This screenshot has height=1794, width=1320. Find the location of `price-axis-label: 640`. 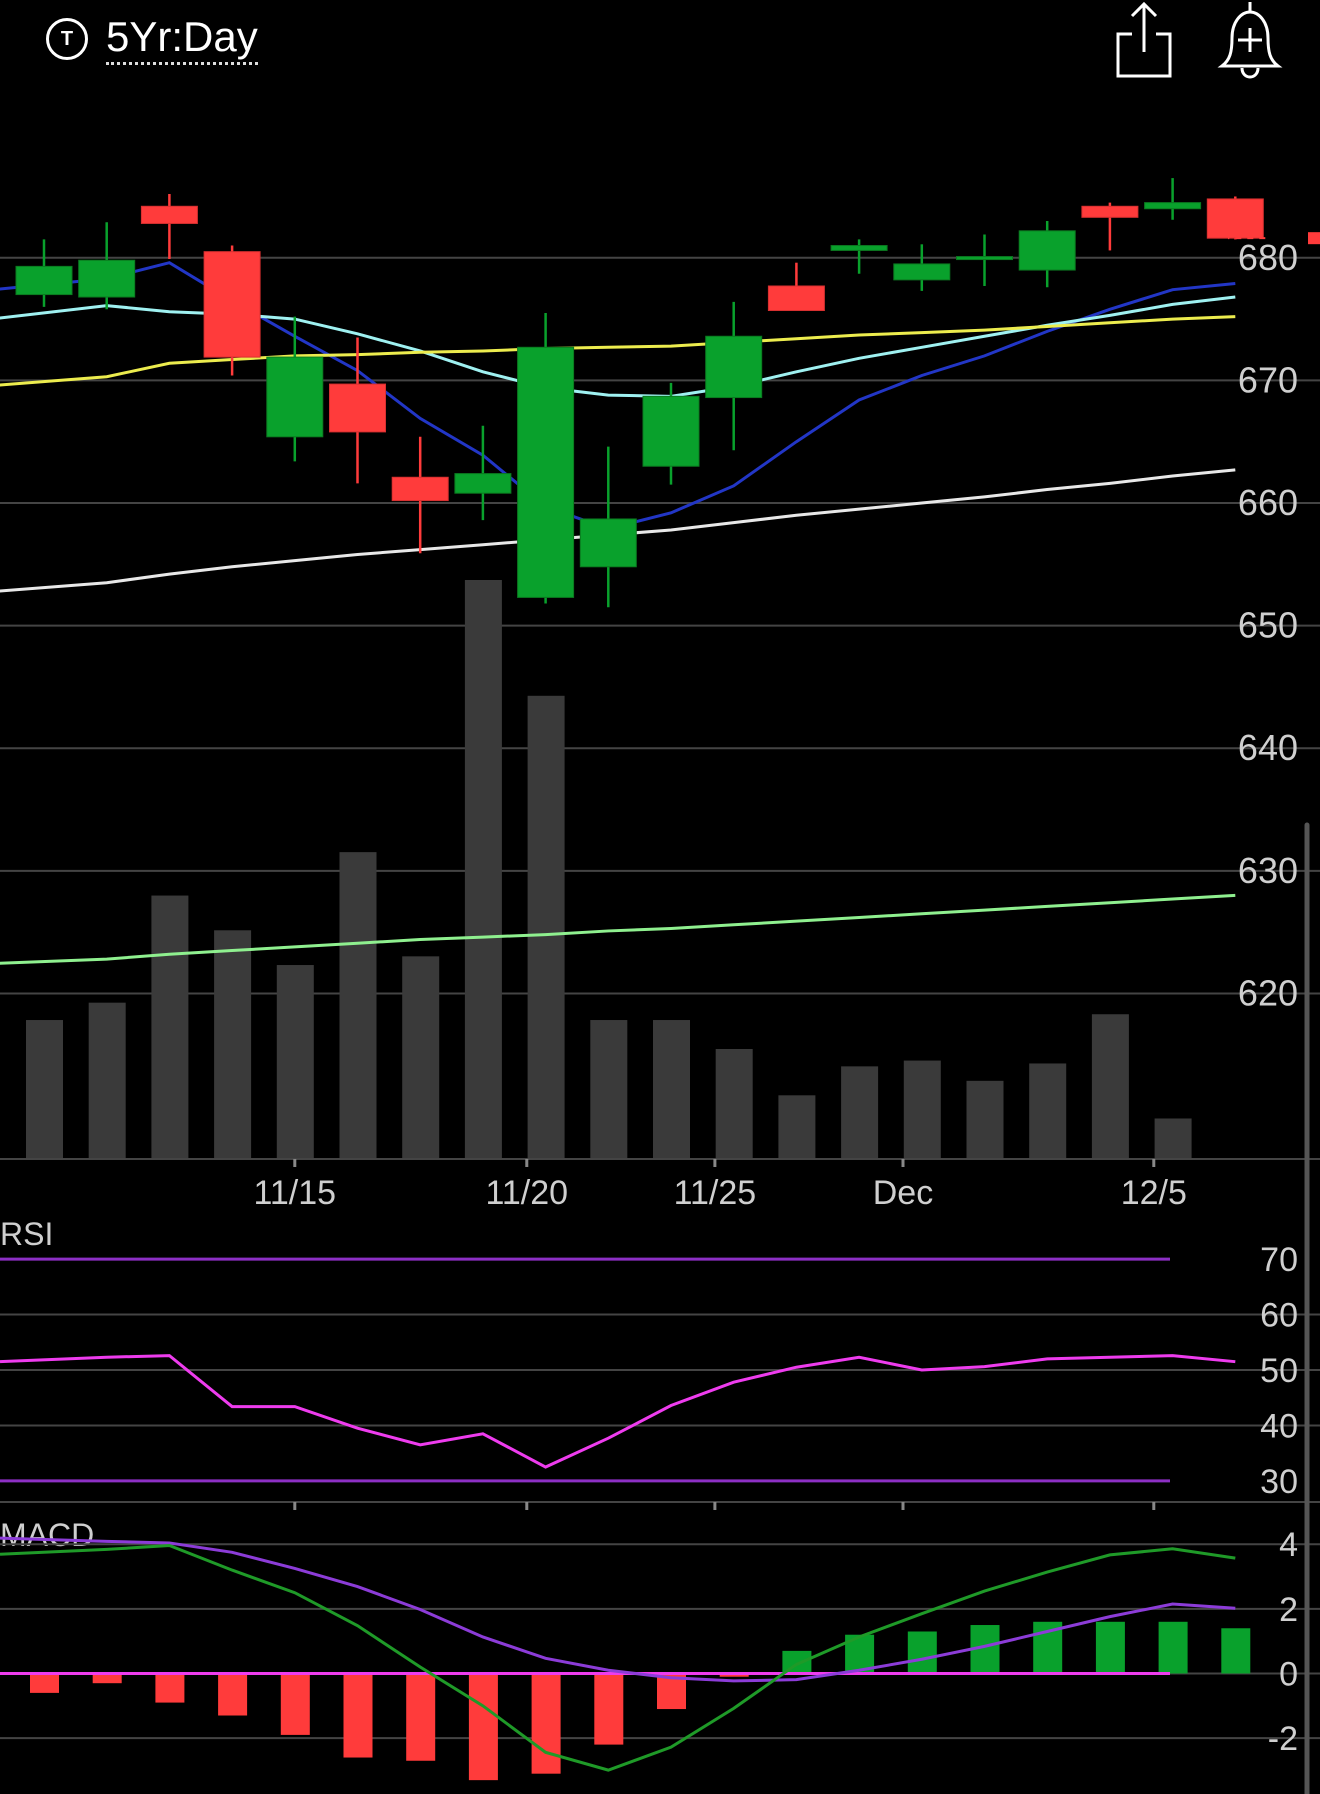

price-axis-label: 640 is located at coordinates (1268, 747).